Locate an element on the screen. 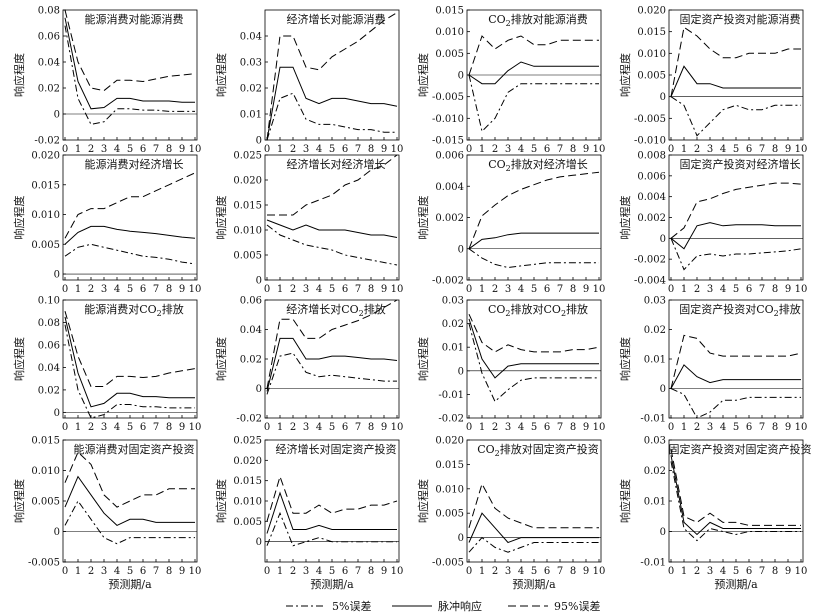 The width and height of the screenshot is (814, 615). y-tick-label: -0.01 is located at coordinates (653, 419).